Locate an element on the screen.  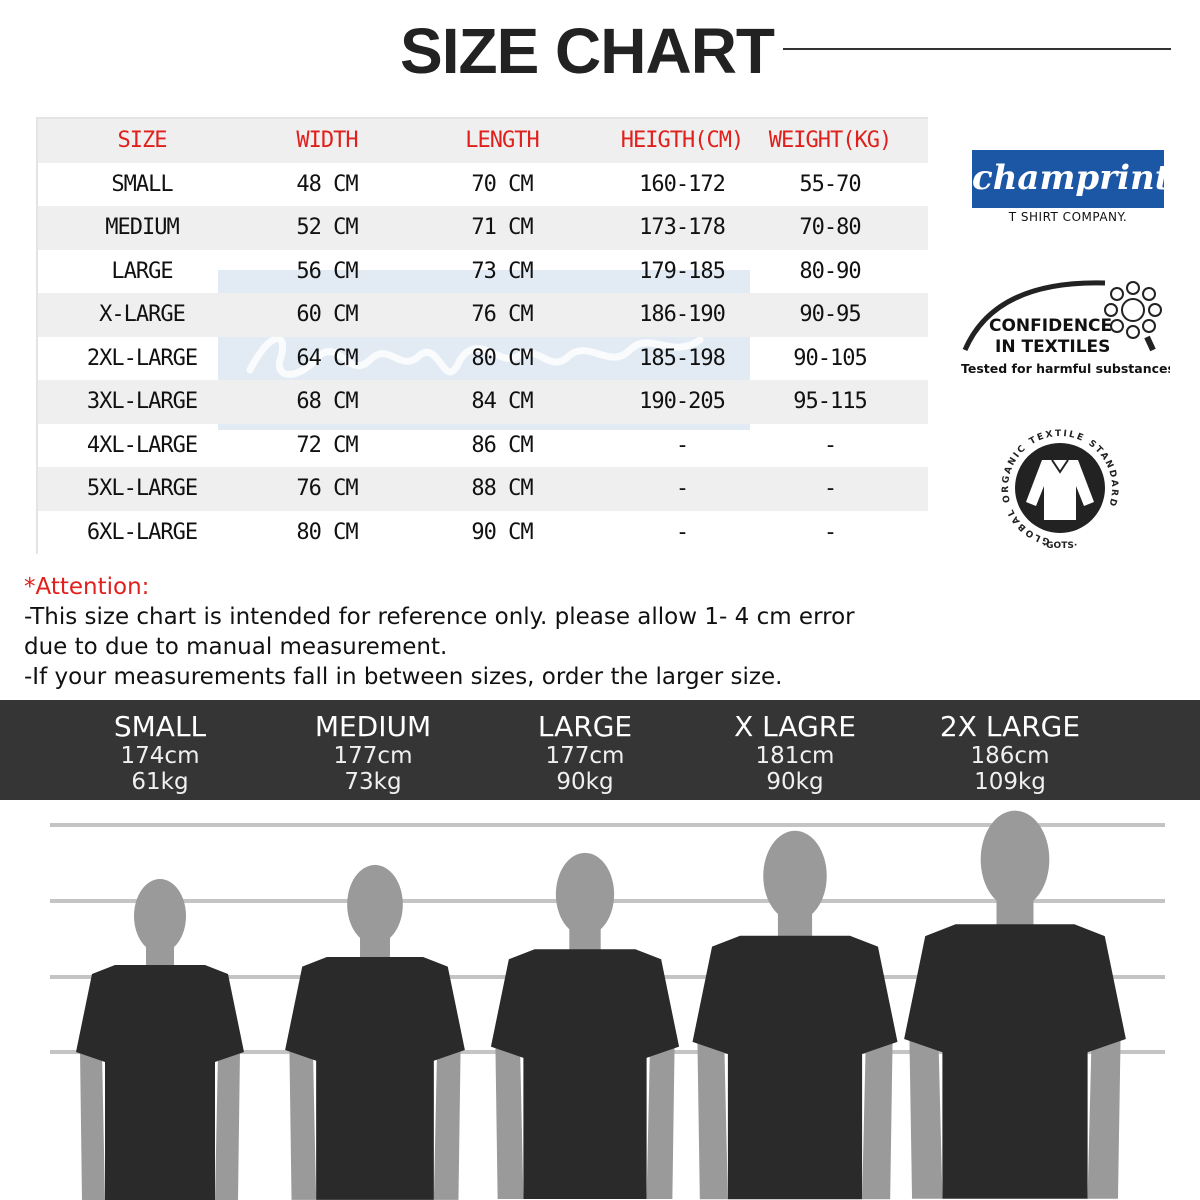
brand-logo: champrint is located at coordinates (1071, 179).